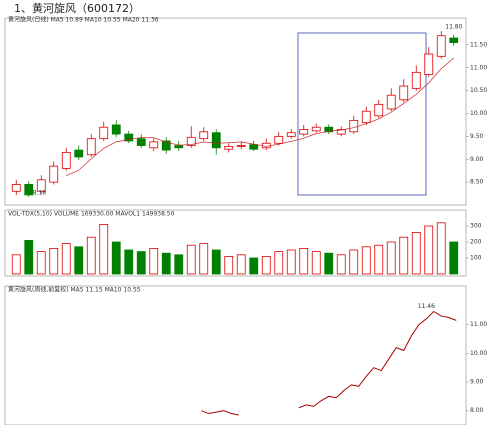 This screenshot has height=429, width=500. I want to click on price-line, so click(329, 363).